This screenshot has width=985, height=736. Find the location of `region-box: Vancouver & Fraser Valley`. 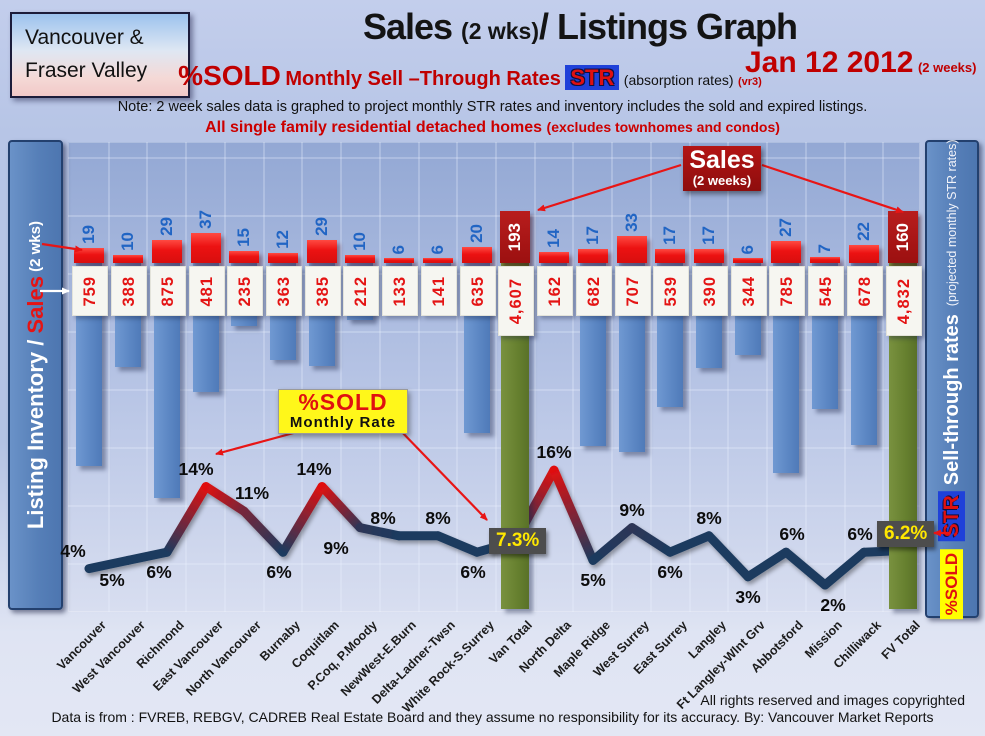

region-box: Vancouver & Fraser Valley is located at coordinates (100, 55).